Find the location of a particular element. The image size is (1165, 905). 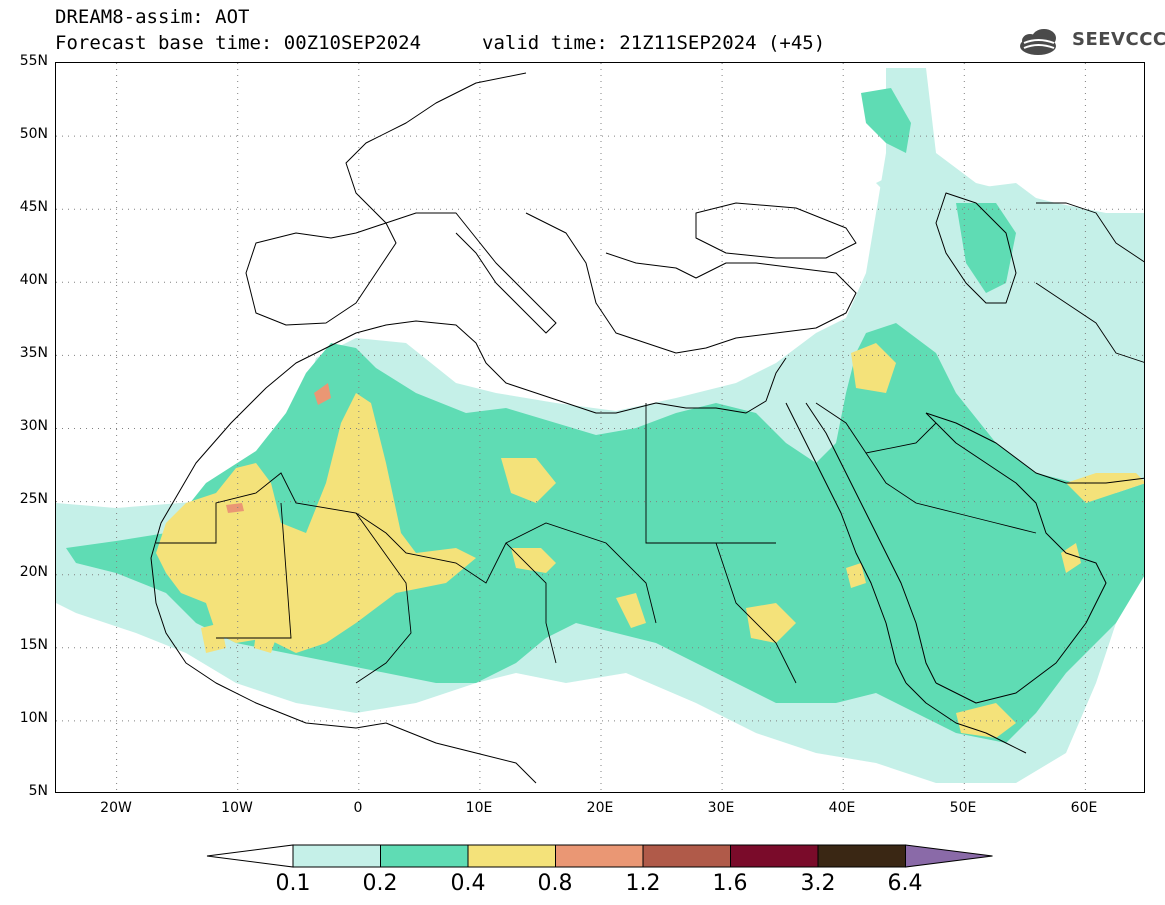

colorbar-arrow-high is located at coordinates (949, 856).